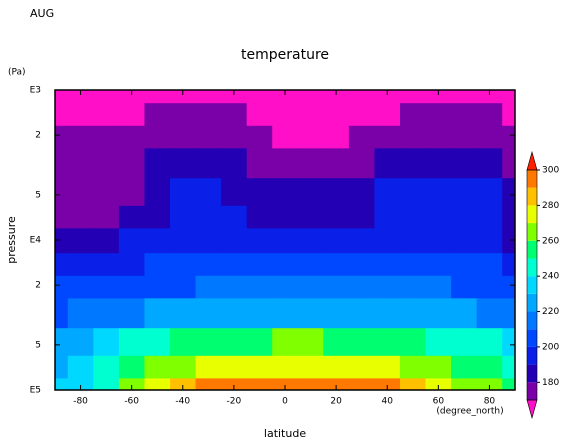  What do you see at coordinates (234, 402) in the screenshot?
I see `x-tick-label: -20` at bounding box center [234, 402].